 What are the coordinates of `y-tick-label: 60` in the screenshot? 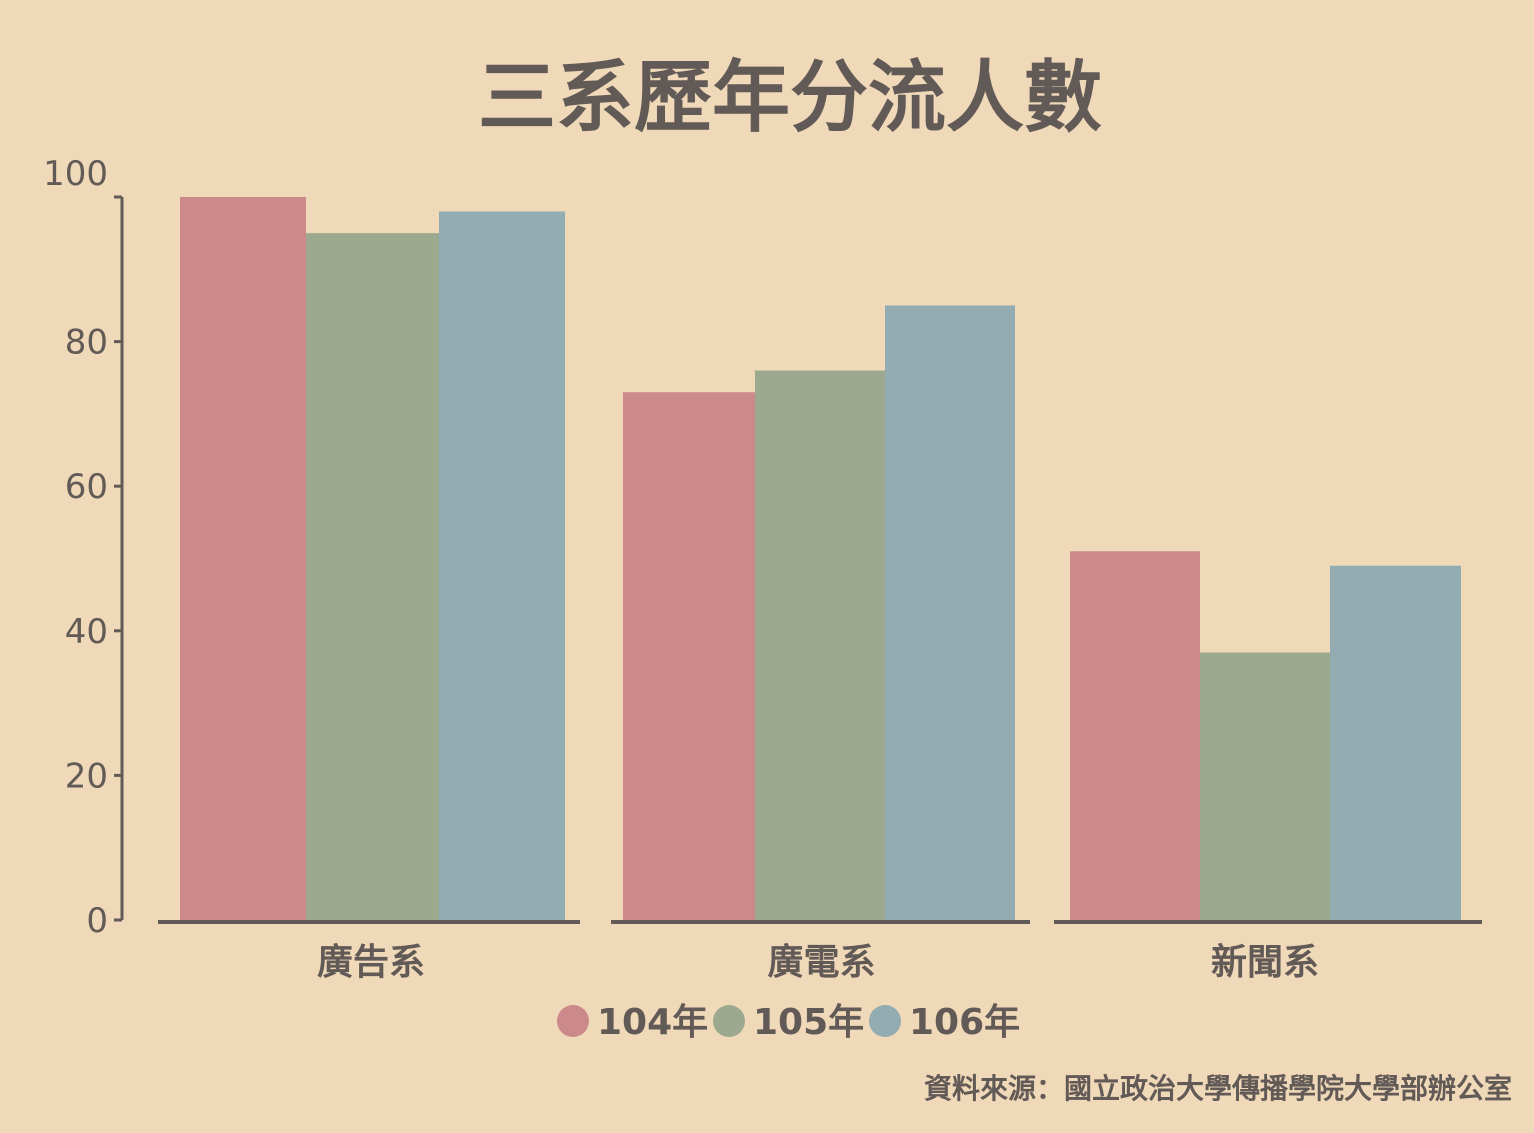 It's located at (86, 487).